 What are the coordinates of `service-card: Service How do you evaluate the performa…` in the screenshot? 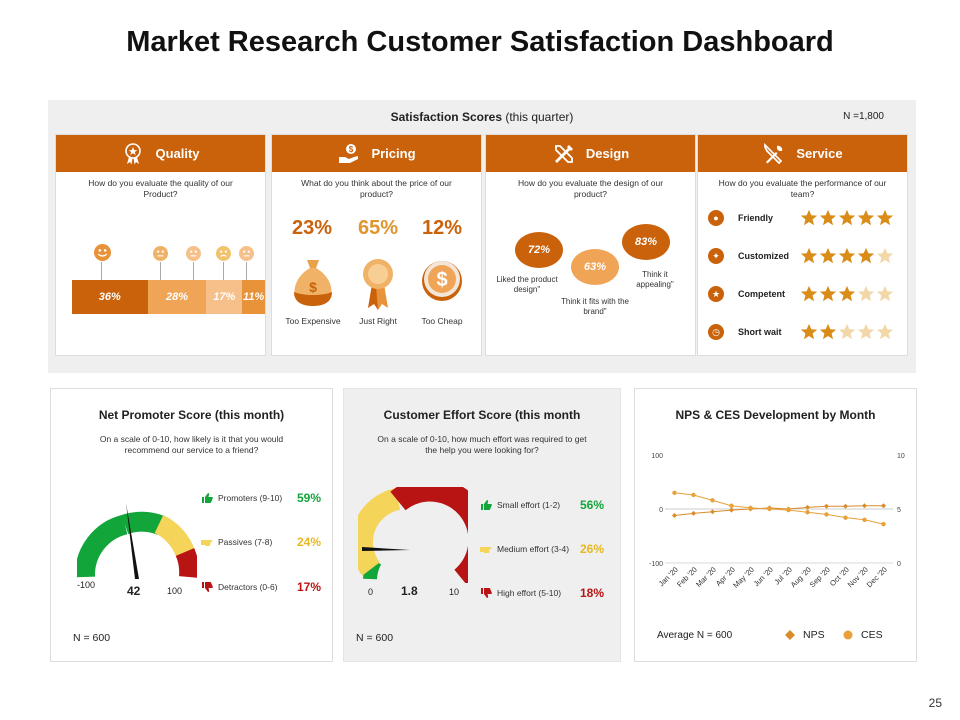 It's located at (802, 245).